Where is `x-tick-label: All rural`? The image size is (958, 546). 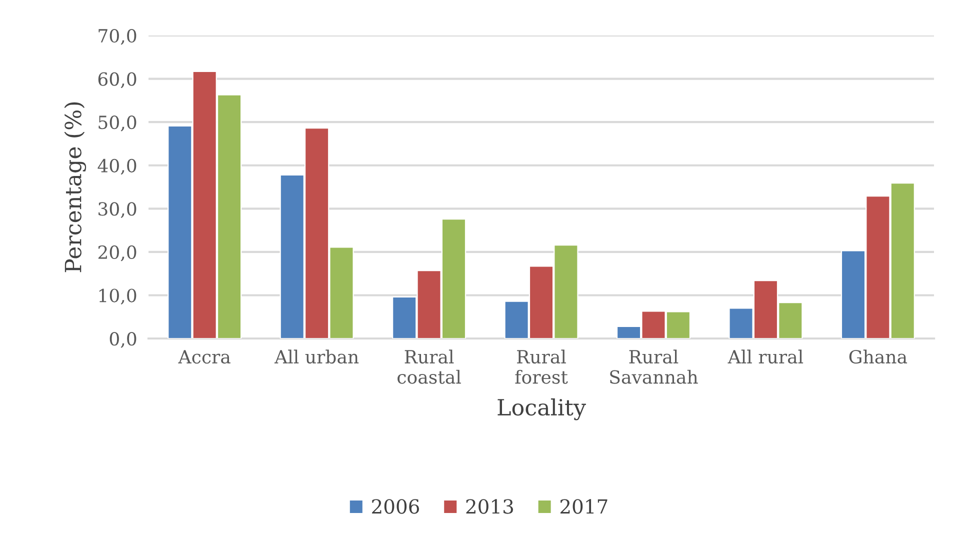
x-tick-label: All rural is located at coordinates (766, 357).